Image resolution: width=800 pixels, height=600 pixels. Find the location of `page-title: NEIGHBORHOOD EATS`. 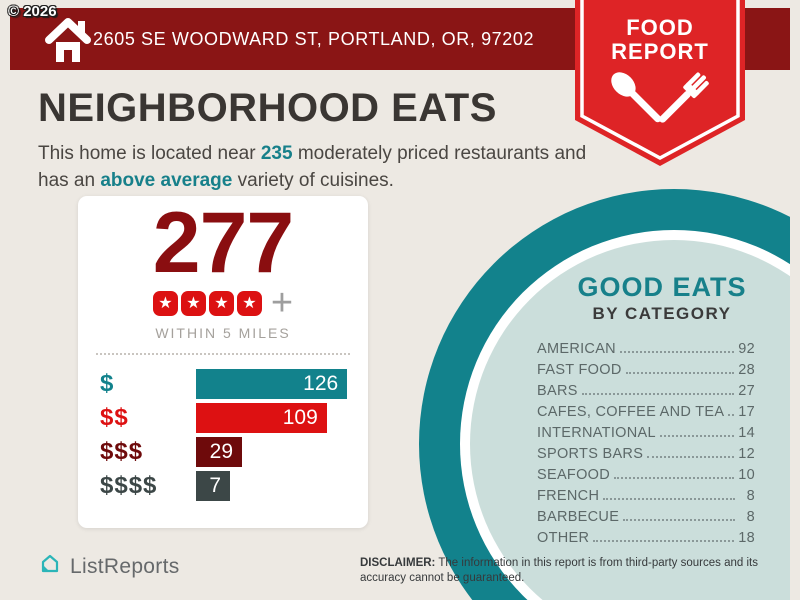

page-title: NEIGHBORHOOD EATS is located at coordinates (267, 108).